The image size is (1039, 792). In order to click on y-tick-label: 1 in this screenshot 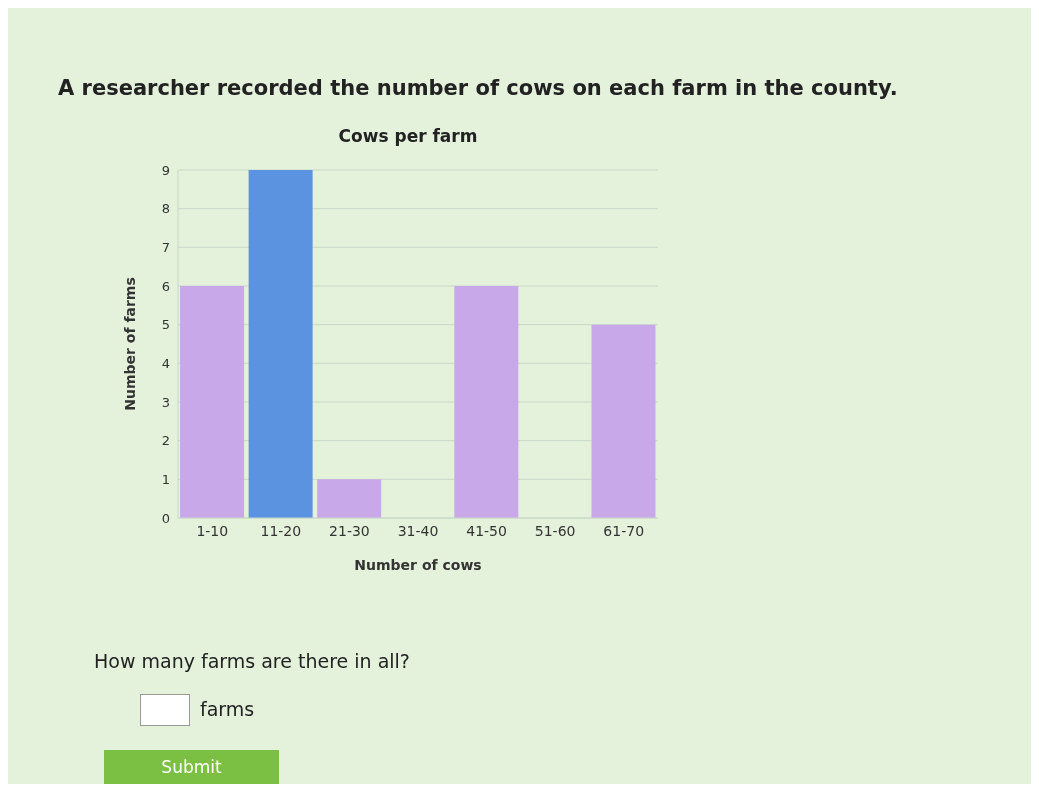, I will do `click(165, 479)`.